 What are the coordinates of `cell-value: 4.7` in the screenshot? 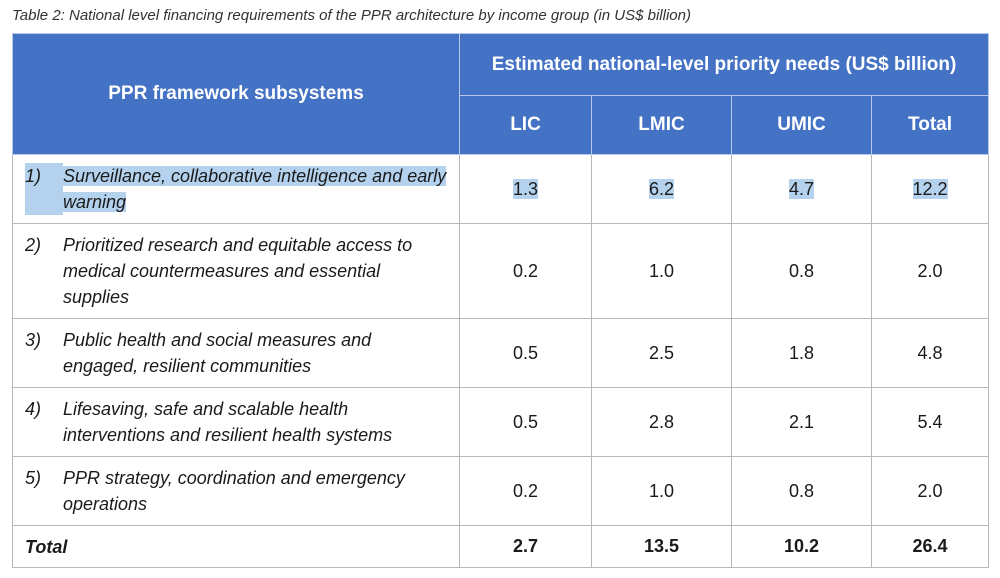 It's located at (801, 188).